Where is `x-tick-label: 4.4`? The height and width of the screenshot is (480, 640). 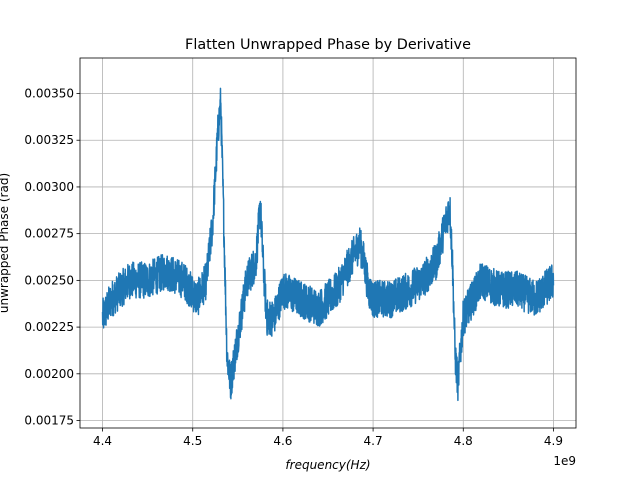
x-tick-label: 4.4 is located at coordinates (102, 441).